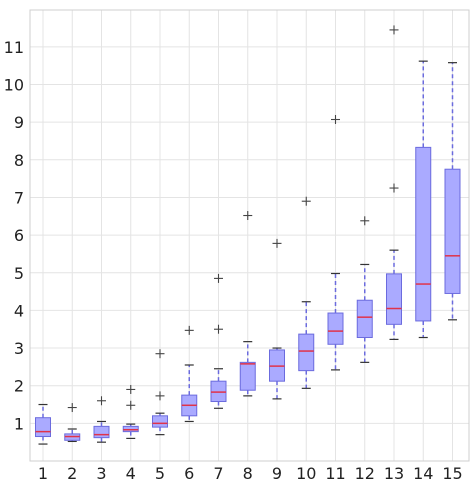  What do you see at coordinates (452, 473) in the screenshot?
I see `x-tick-label: 15` at bounding box center [452, 473].